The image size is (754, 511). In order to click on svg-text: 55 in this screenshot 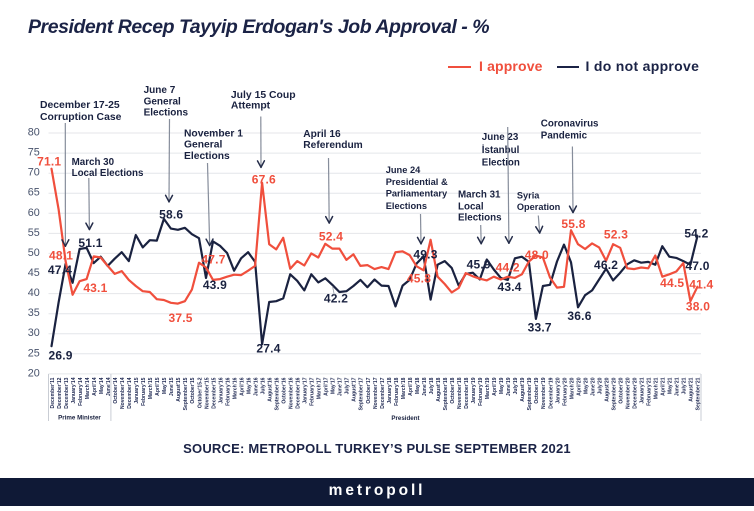, I will do `click(34, 233)`.